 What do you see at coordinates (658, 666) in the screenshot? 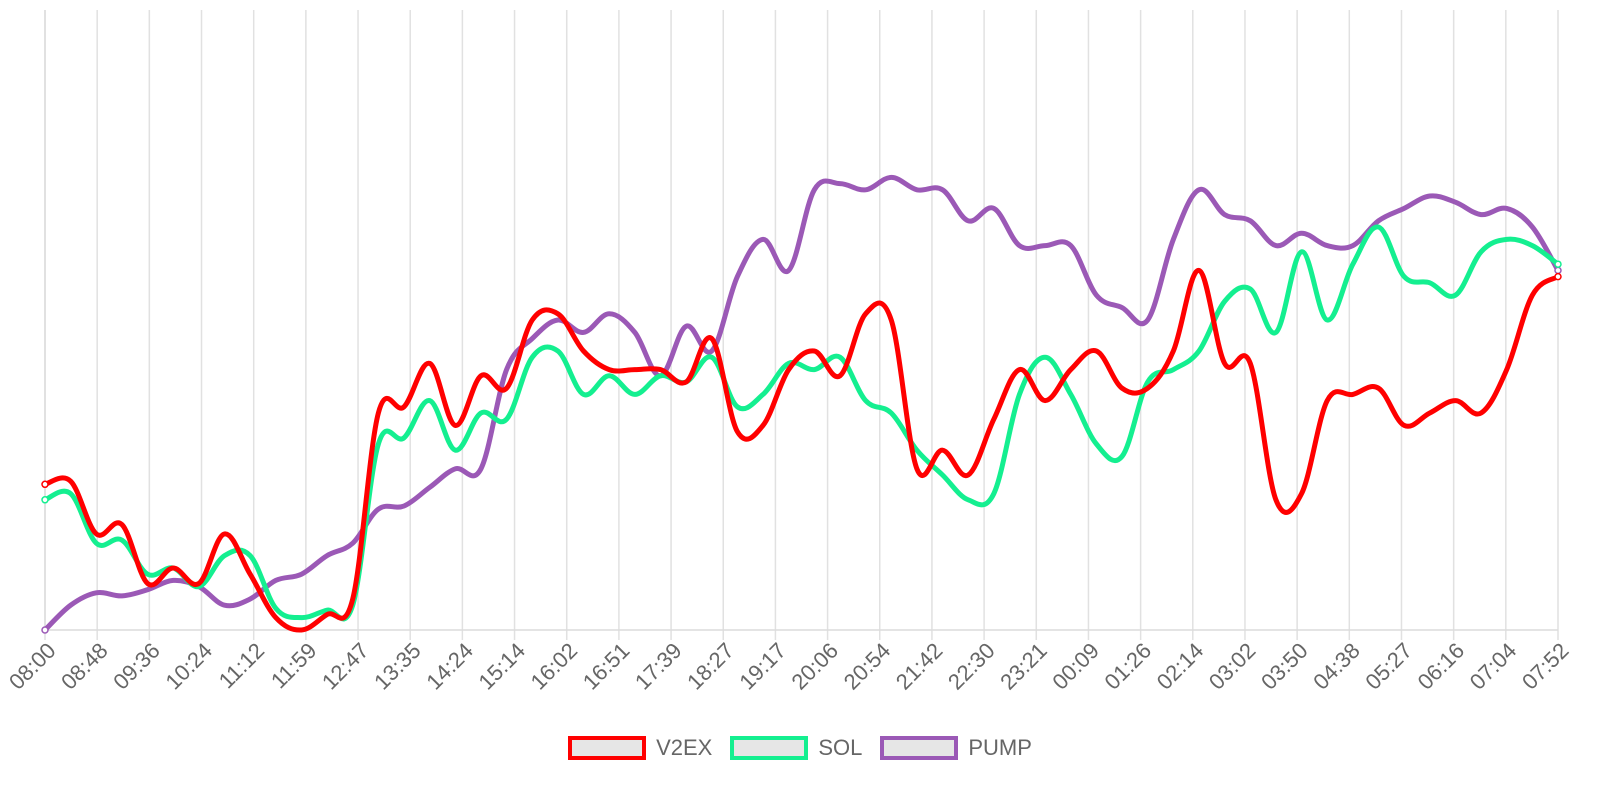
I see `x-tick-label: 17:39` at bounding box center [658, 666].